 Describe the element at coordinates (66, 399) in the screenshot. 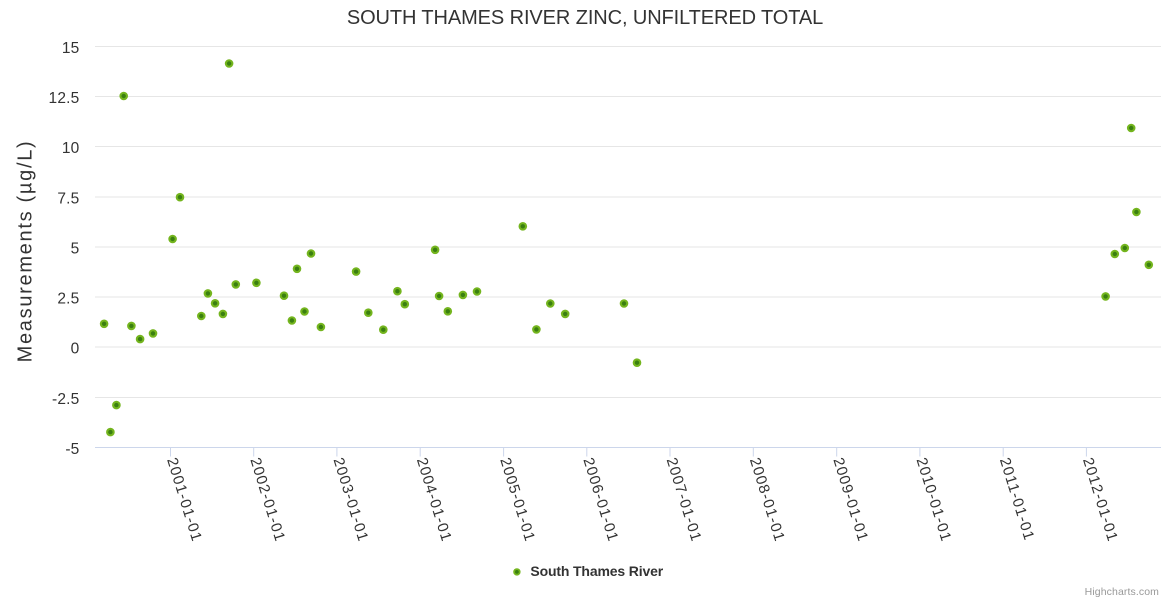

I see `svg-text: -2.5` at that location.